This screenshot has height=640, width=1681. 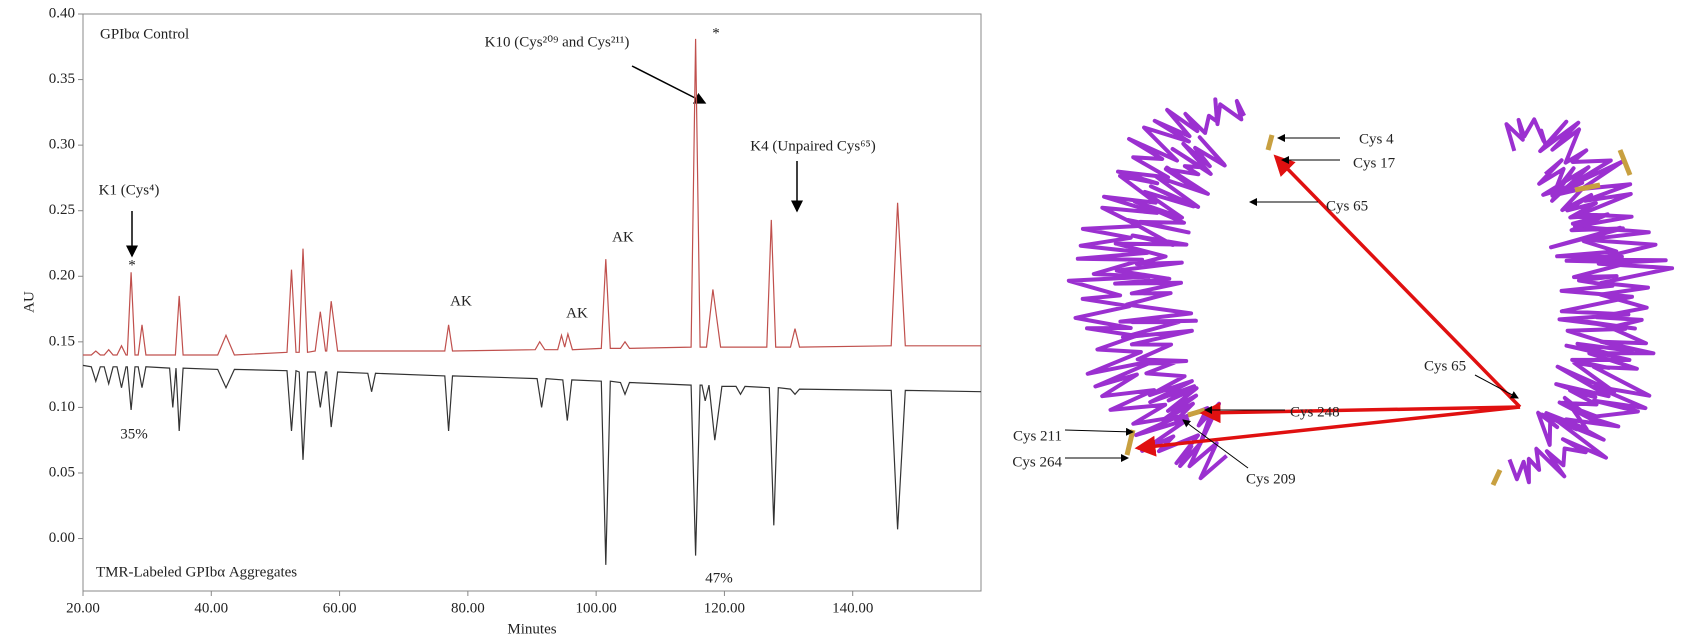 I want to click on y-tick-label: 0.05, so click(x=62, y=472).